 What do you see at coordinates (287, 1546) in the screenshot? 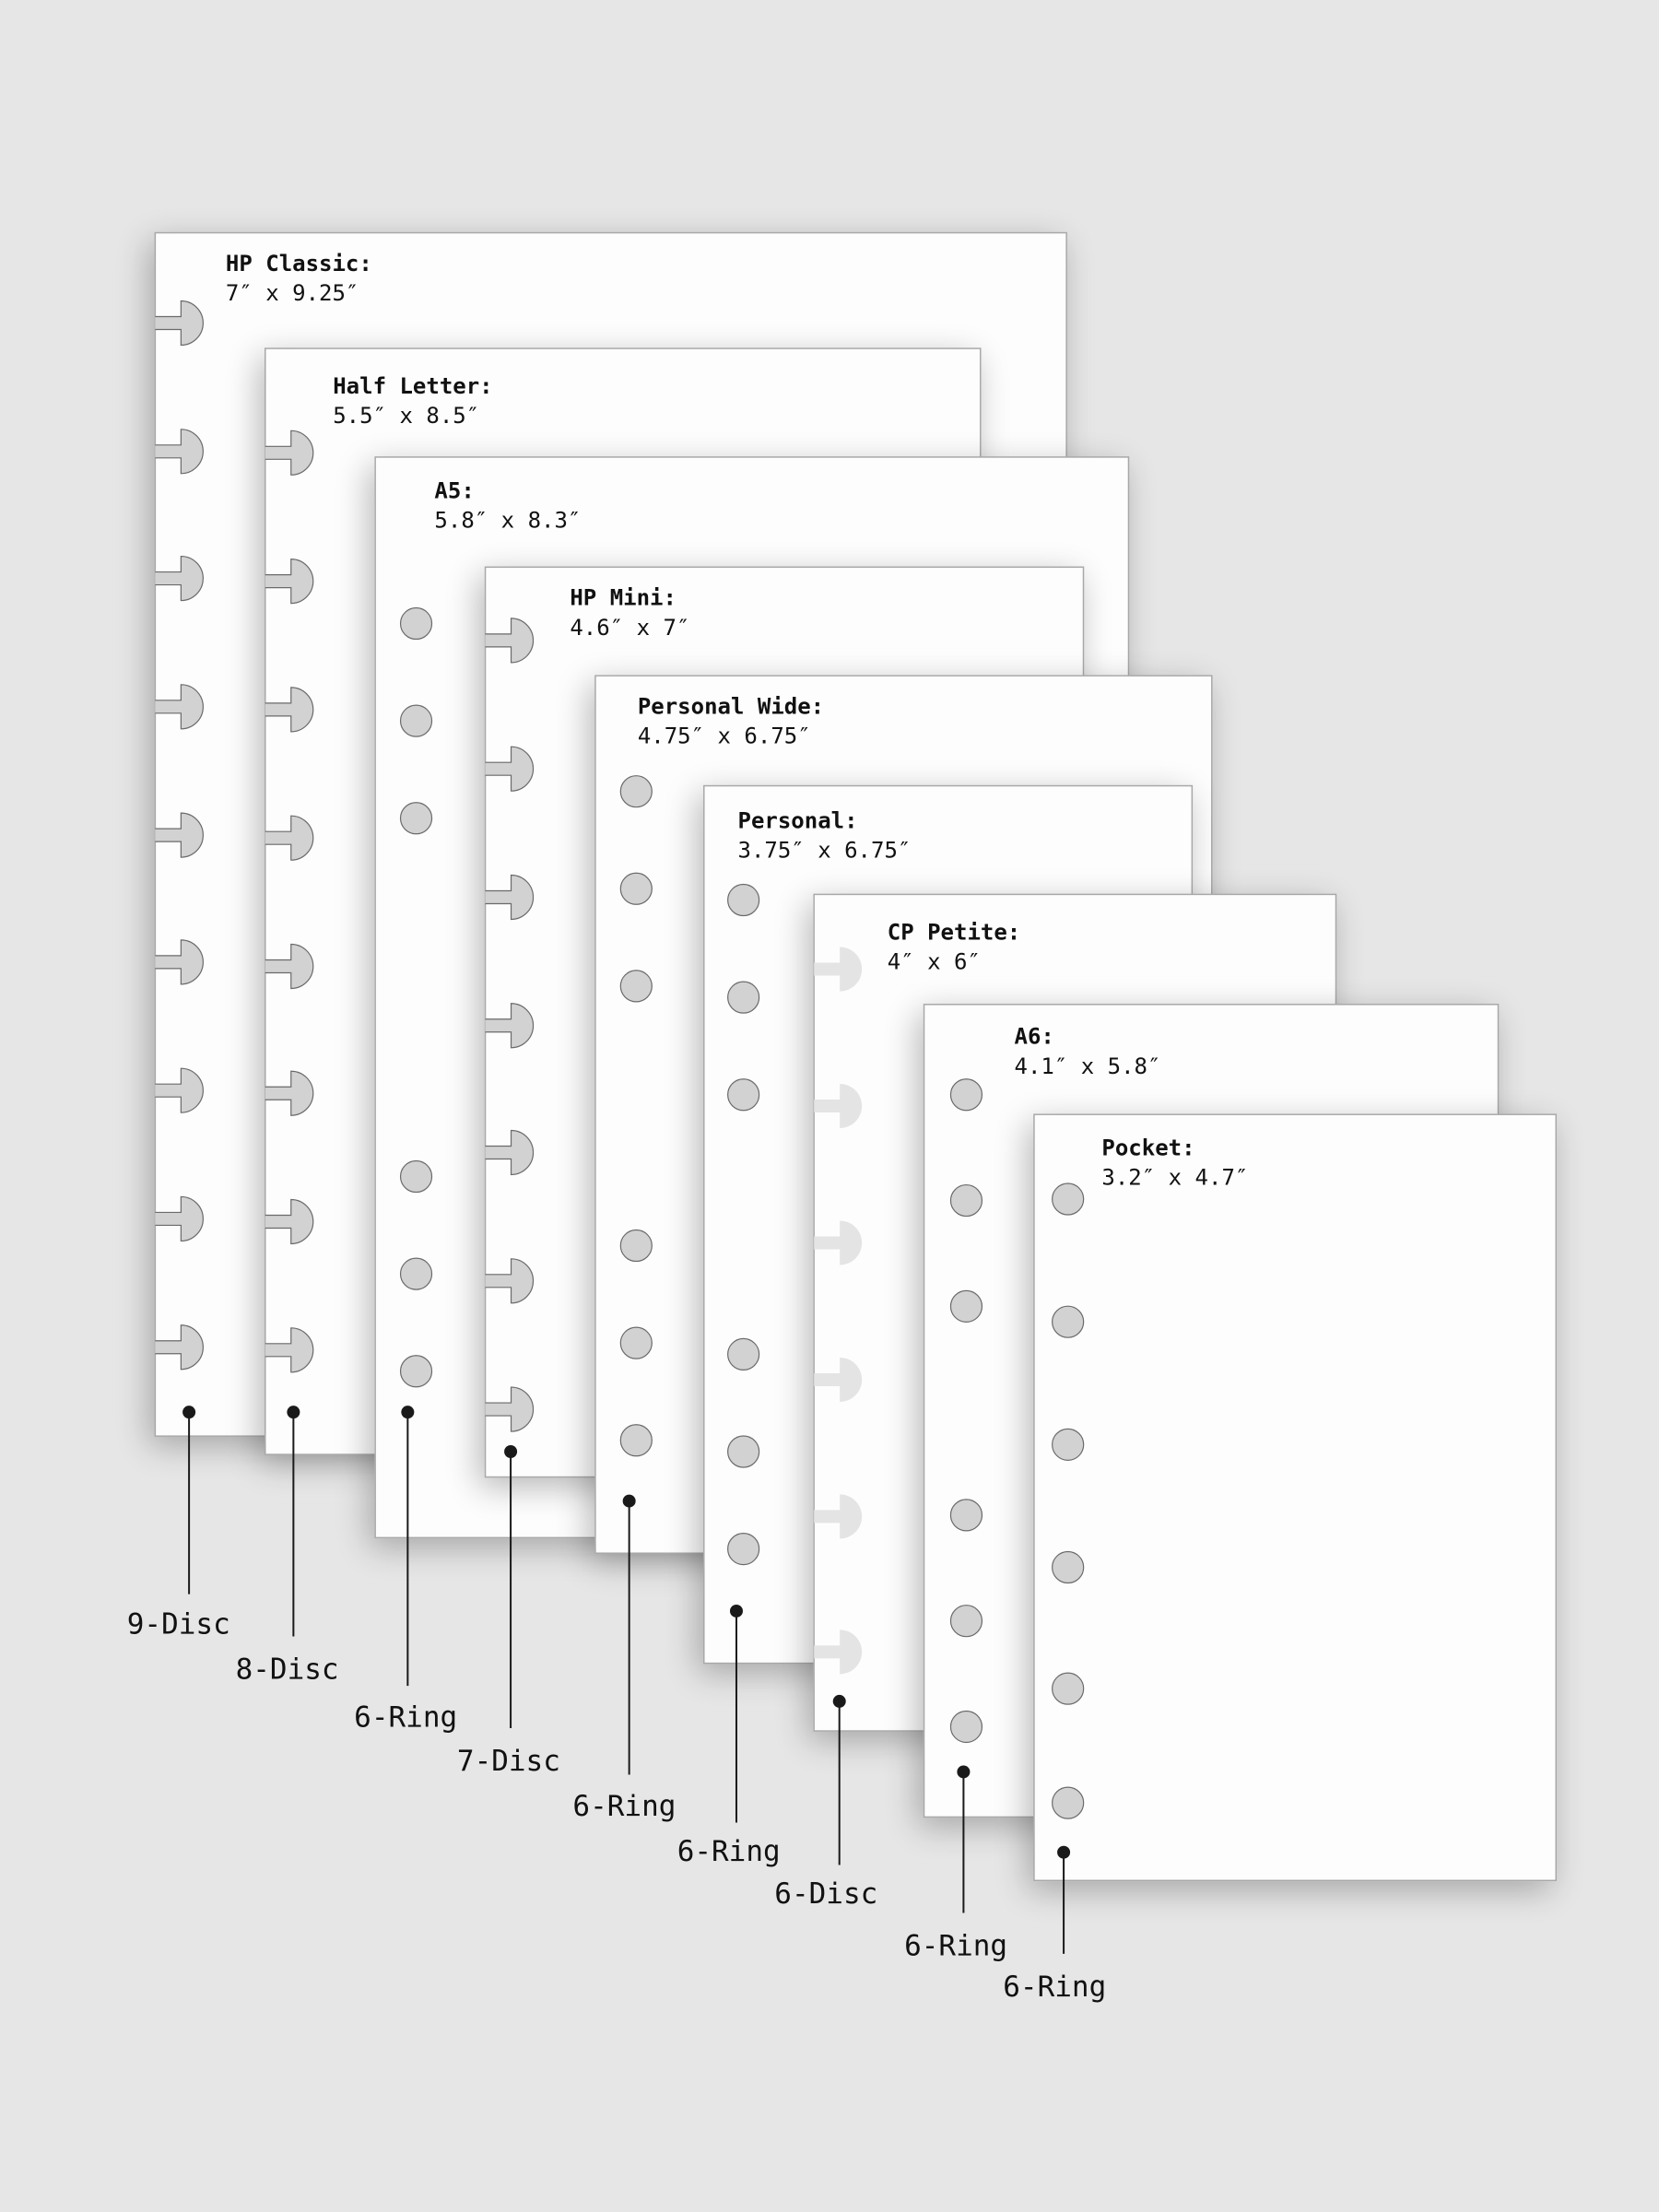
I see `binding-callout: 8-Disc` at bounding box center [287, 1546].